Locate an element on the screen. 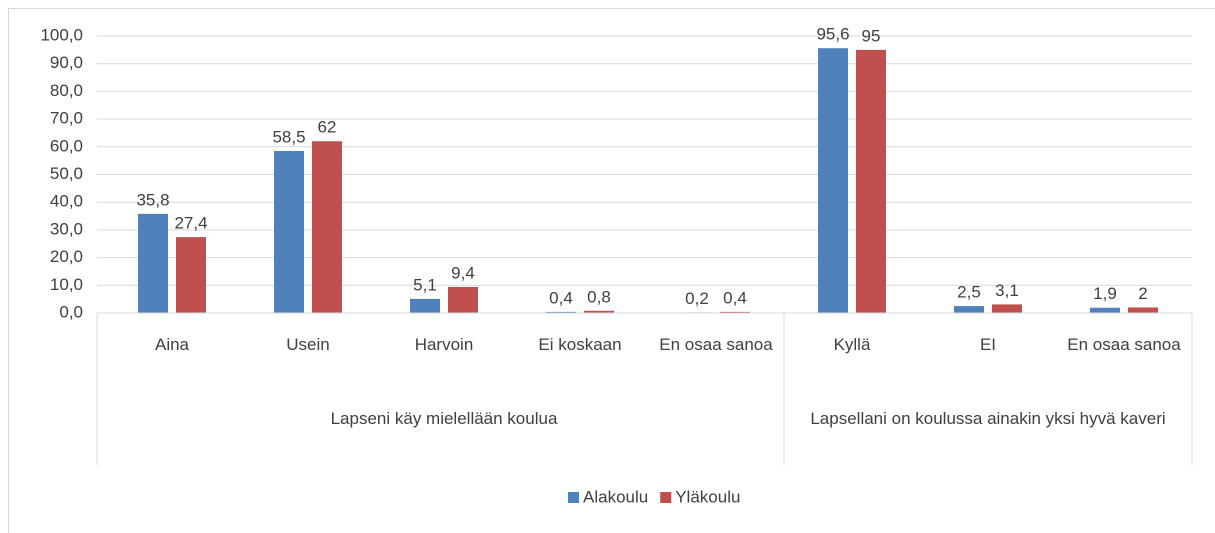  y-tick-label: 30,0 is located at coordinates (66, 228).